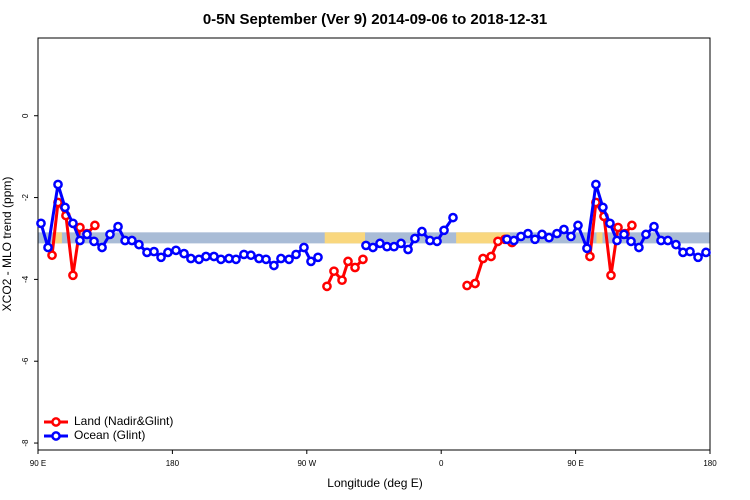 The height and width of the screenshot is (500, 750). Describe the element at coordinates (7, 244) in the screenshot. I see `y-axis-label: XCO2 - MLO trend (ppm)` at that location.